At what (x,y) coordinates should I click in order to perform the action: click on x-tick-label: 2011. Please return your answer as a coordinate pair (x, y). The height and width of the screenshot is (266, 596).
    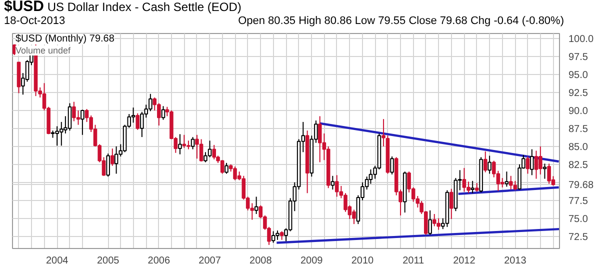
    Looking at the image, I should click on (413, 261).